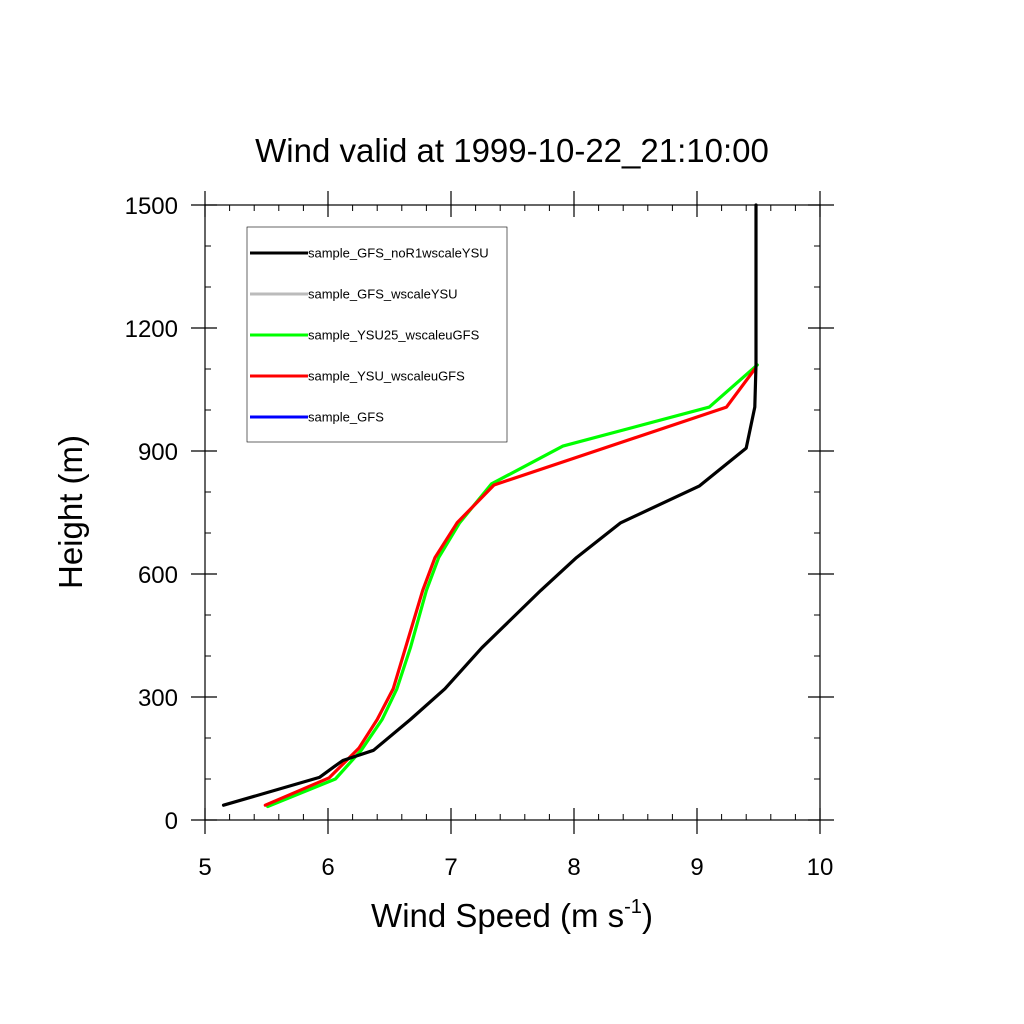 Image resolution: width=1024 pixels, height=1024 pixels. What do you see at coordinates (497, 915) in the screenshot?
I see `x-axis-label-main: Wind Speed (m s` at bounding box center [497, 915].